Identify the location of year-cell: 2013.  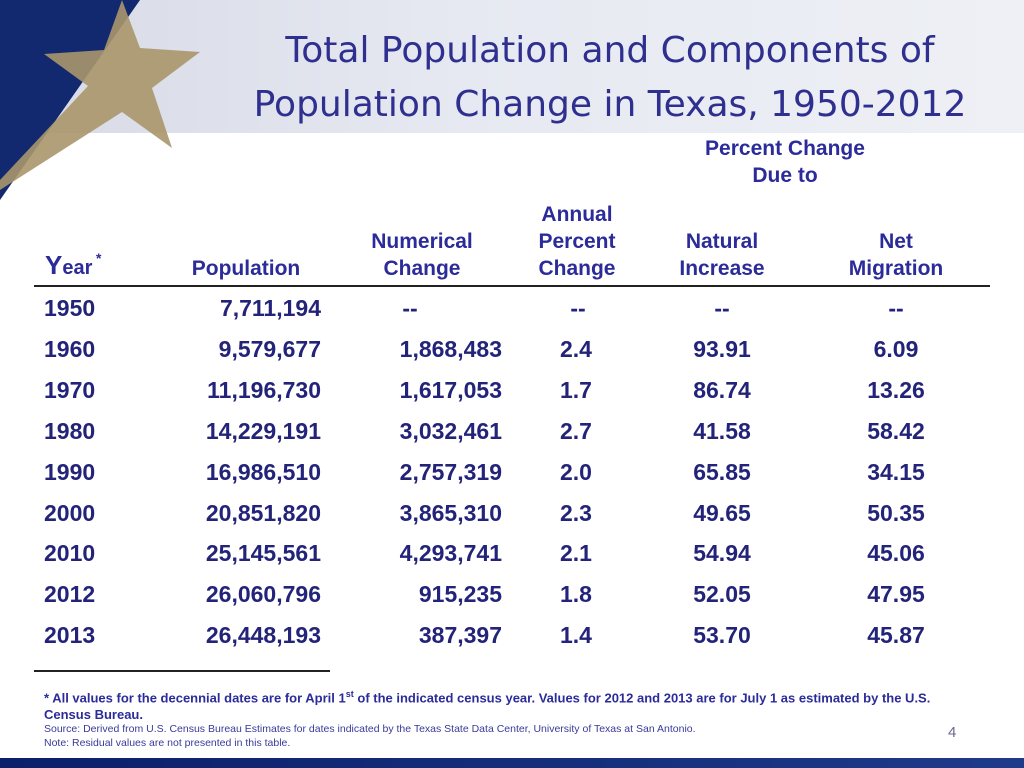
(70, 635).